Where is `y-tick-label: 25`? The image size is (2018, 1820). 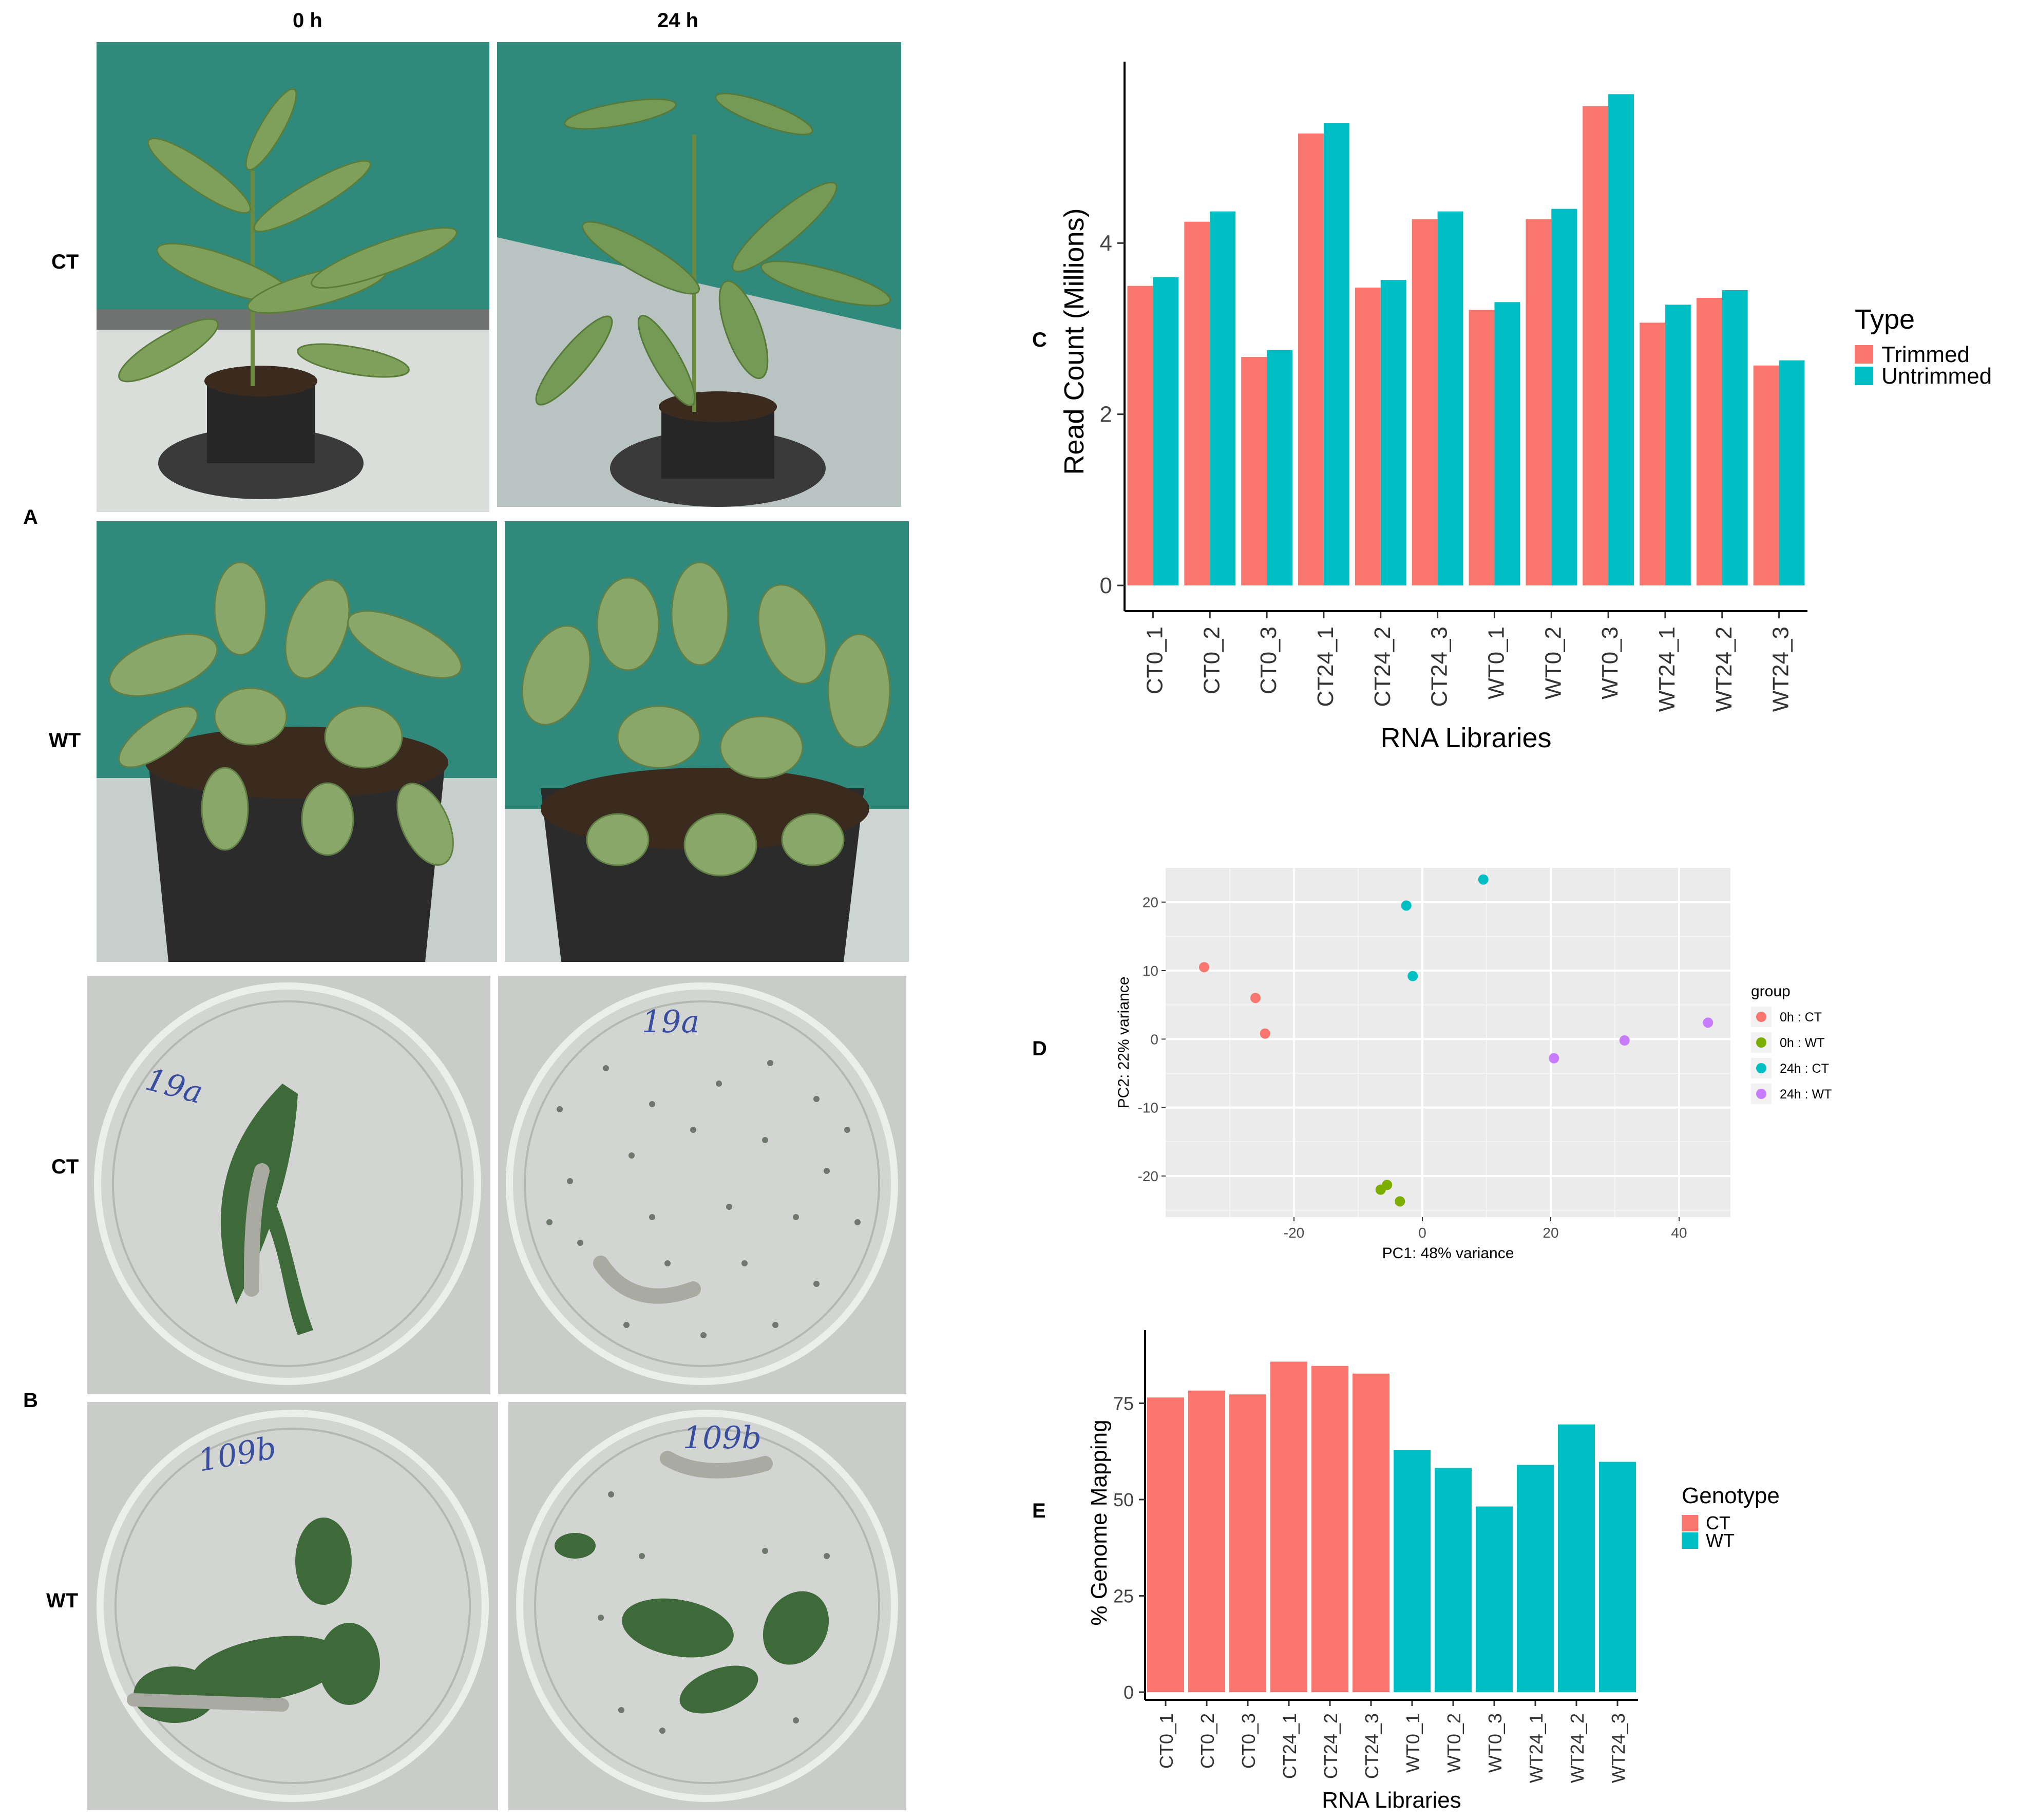 y-tick-label: 25 is located at coordinates (1123, 1596).